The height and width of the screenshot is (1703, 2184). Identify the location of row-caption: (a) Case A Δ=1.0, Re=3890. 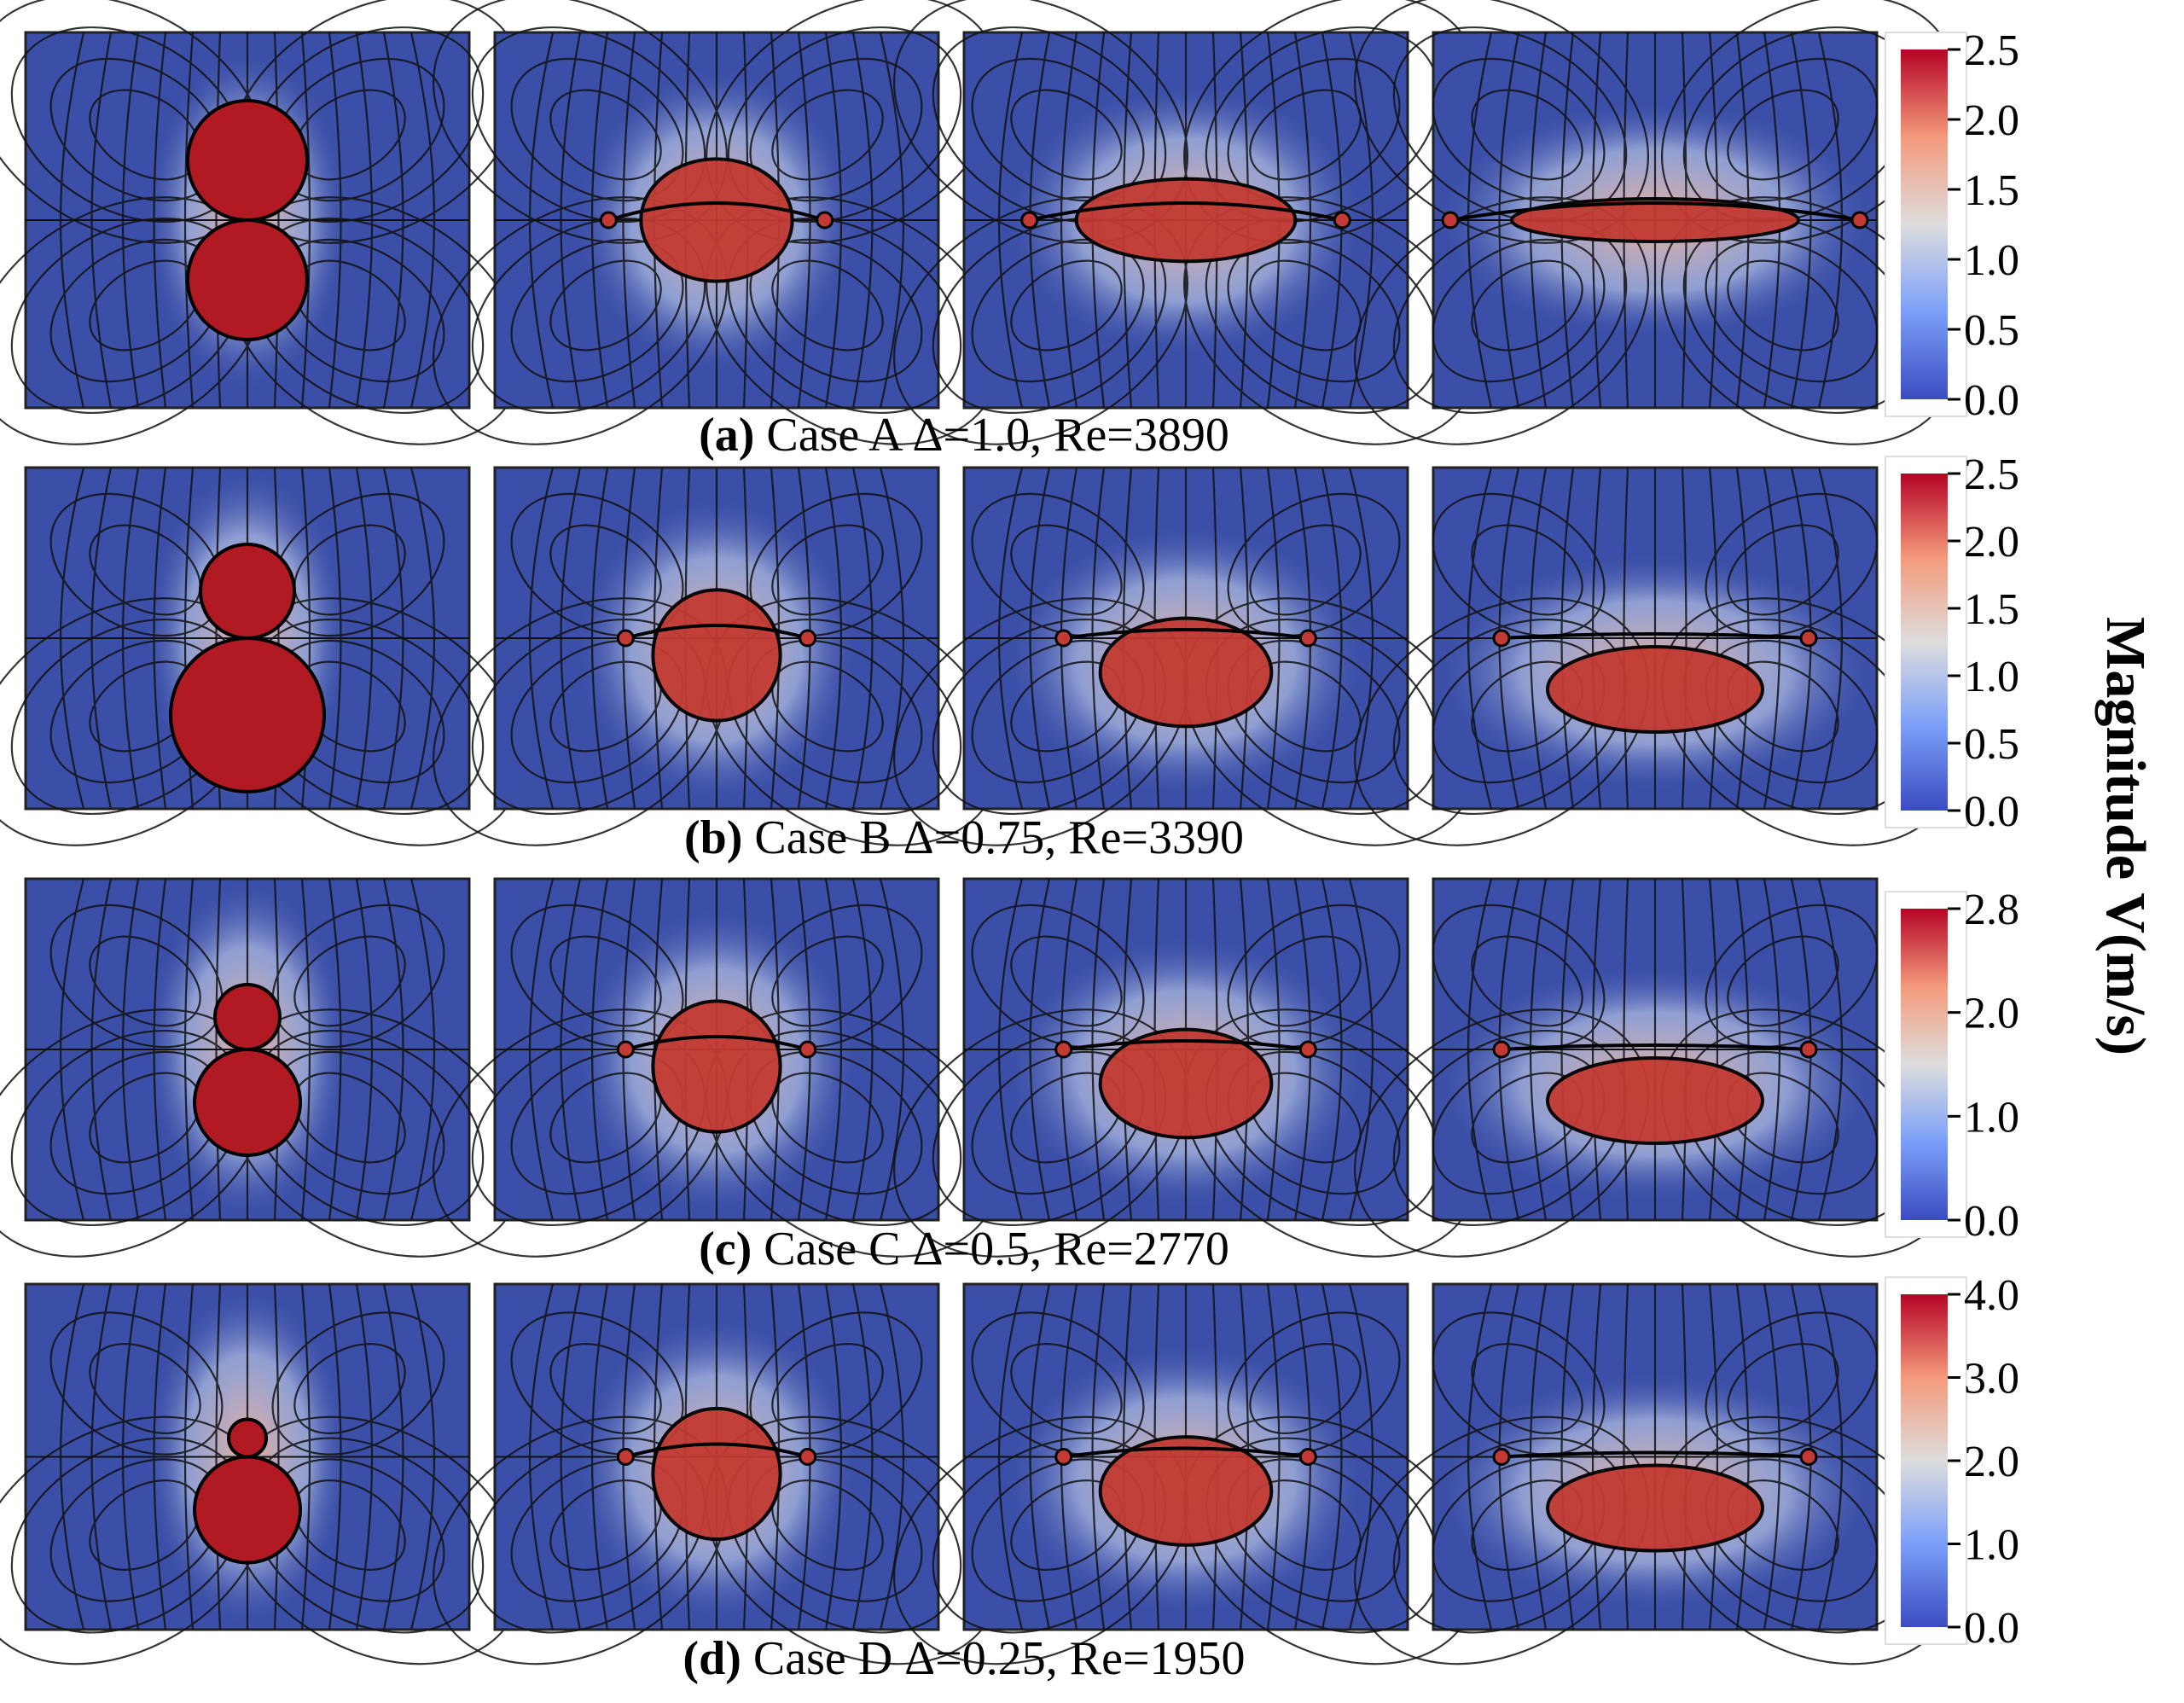
(964, 435).